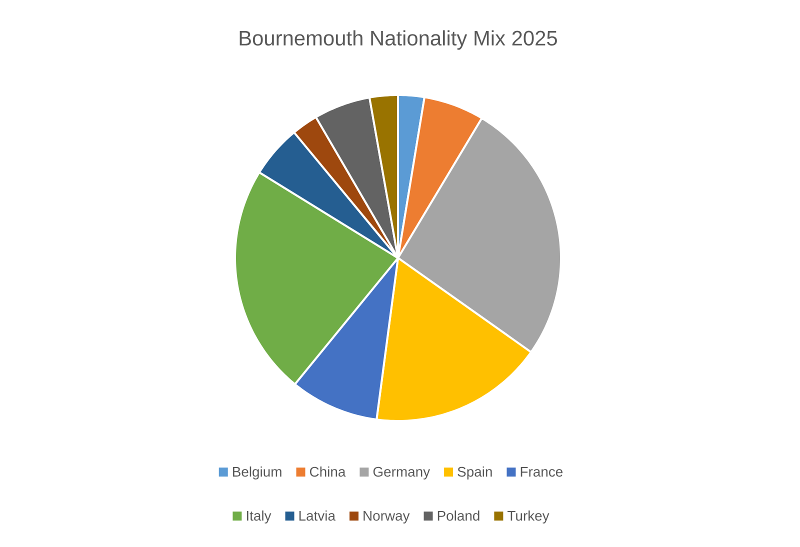 The image size is (800, 547). What do you see at coordinates (317, 515) in the screenshot?
I see `legend-label: Latvia` at bounding box center [317, 515].